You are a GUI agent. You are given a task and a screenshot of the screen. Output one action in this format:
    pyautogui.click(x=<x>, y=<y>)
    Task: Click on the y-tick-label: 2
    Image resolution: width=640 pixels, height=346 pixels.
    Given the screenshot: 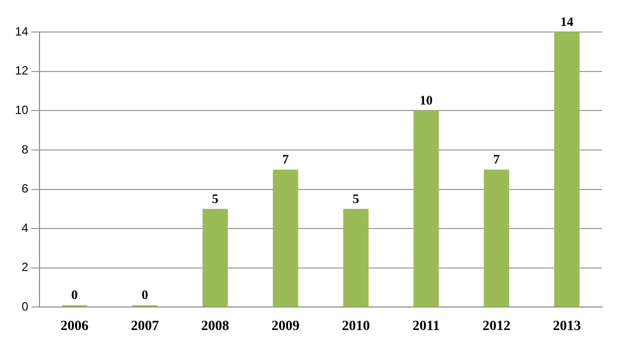 What is the action you would take?
    pyautogui.click(x=25, y=267)
    